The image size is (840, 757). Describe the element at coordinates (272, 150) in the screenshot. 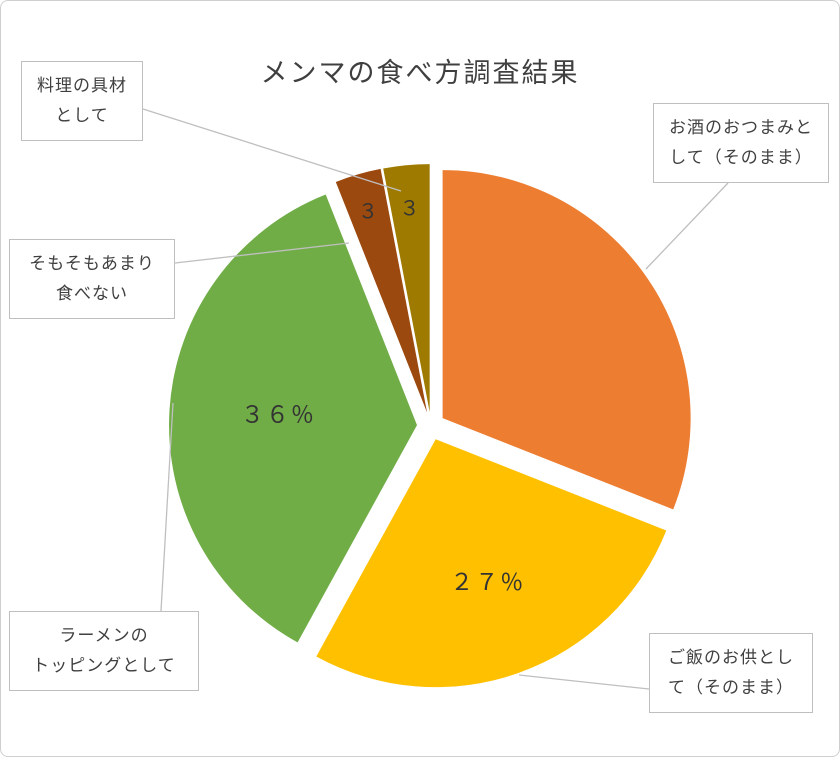

I see `leader-line-cooking-ingredient` at that location.